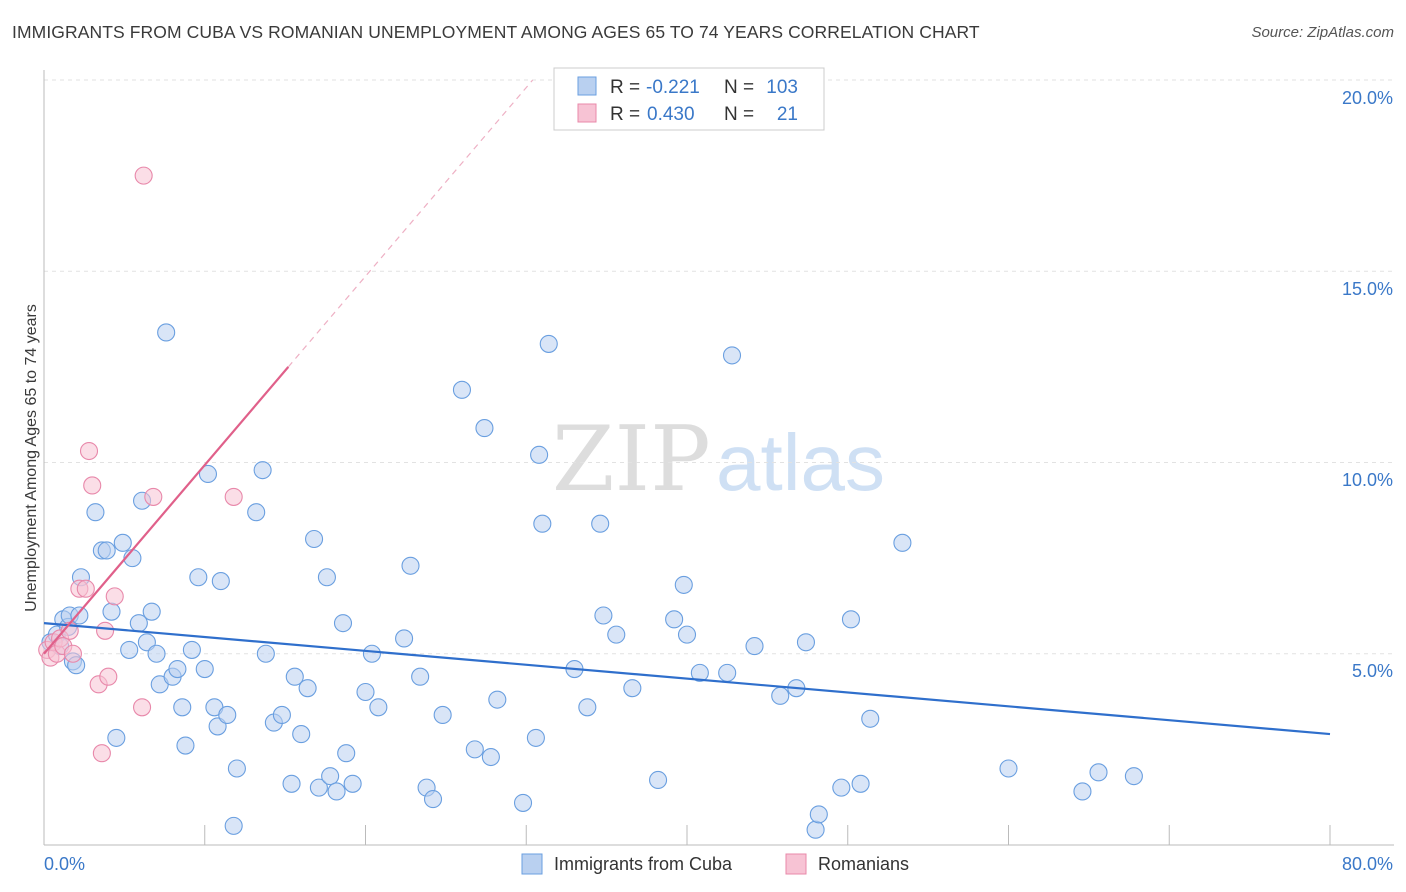  I want to click on legend-top-box, so click(689, 99).